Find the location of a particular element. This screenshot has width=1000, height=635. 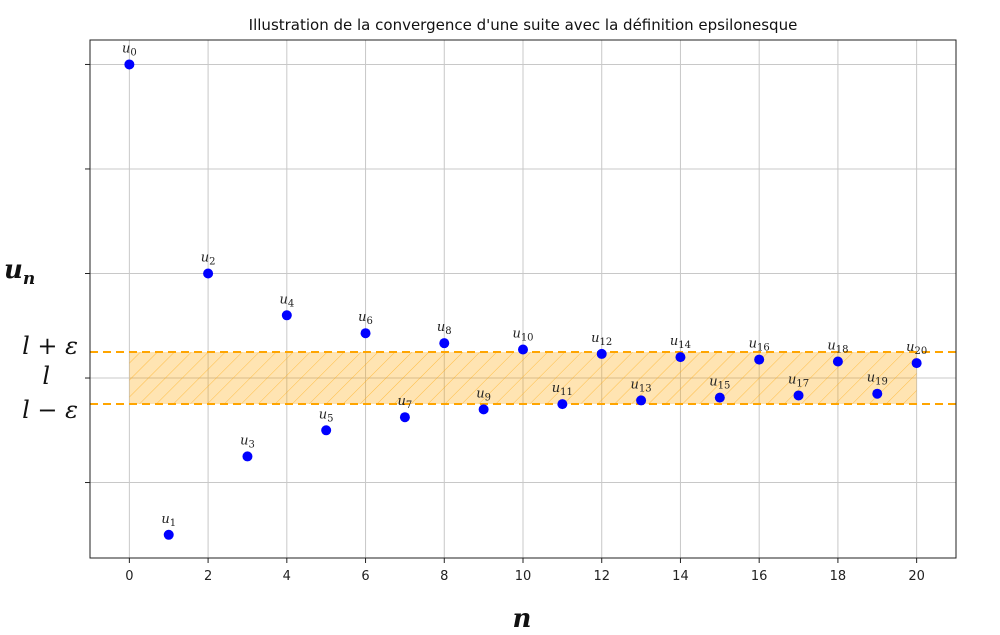

x-tick-label: 6 is located at coordinates (365, 576).